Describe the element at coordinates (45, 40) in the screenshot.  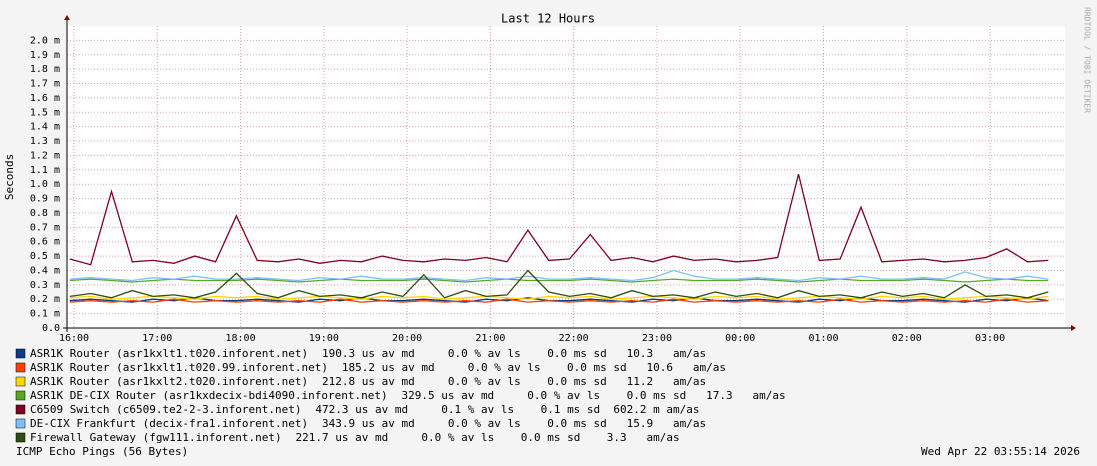
I see `y-tick-label: 2.0 m` at that location.